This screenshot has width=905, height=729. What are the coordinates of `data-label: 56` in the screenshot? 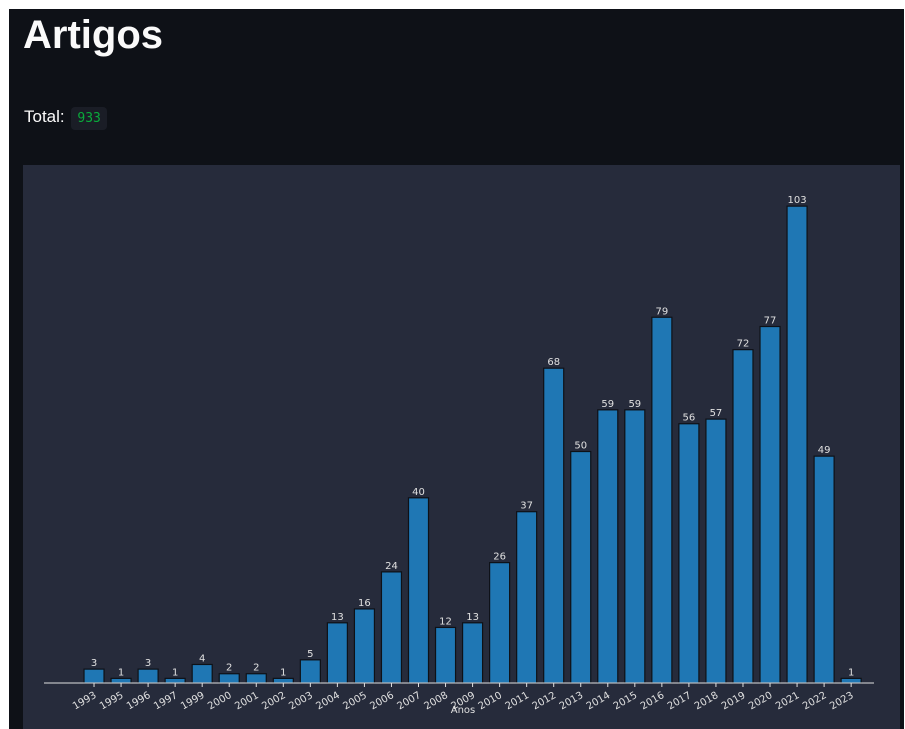 It's located at (689, 418).